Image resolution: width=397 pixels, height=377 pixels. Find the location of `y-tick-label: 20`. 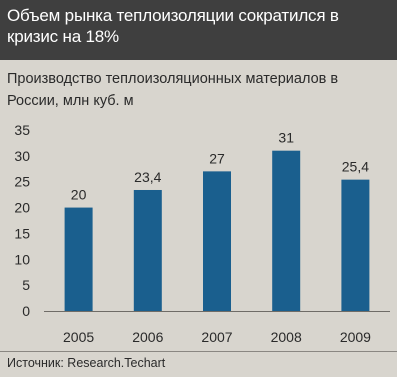

y-tick-label: 20 is located at coordinates (22, 208).